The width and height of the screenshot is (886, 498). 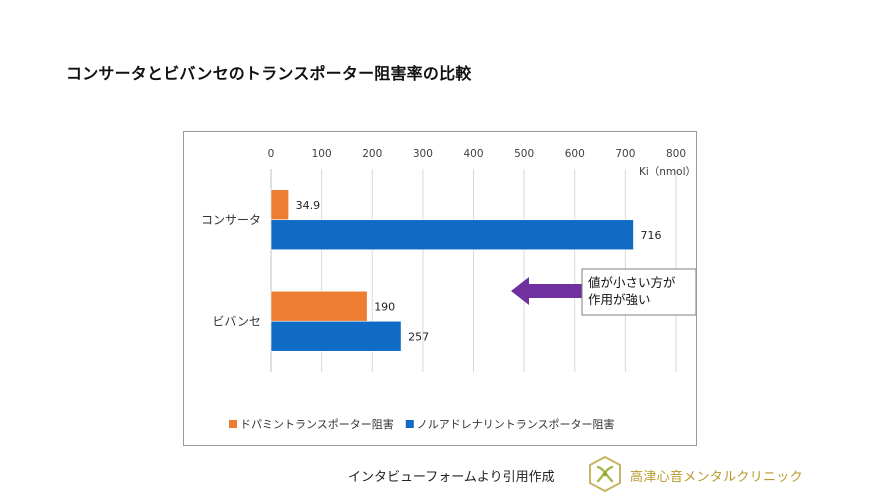 What do you see at coordinates (575, 154) in the screenshot?
I see `x-tick-label: 600` at bounding box center [575, 154].